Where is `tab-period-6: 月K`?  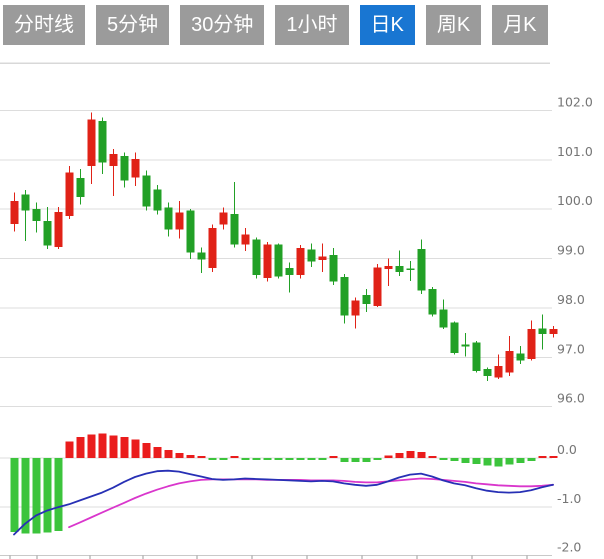
tab-period-6: 月K is located at coordinates (520, 25).